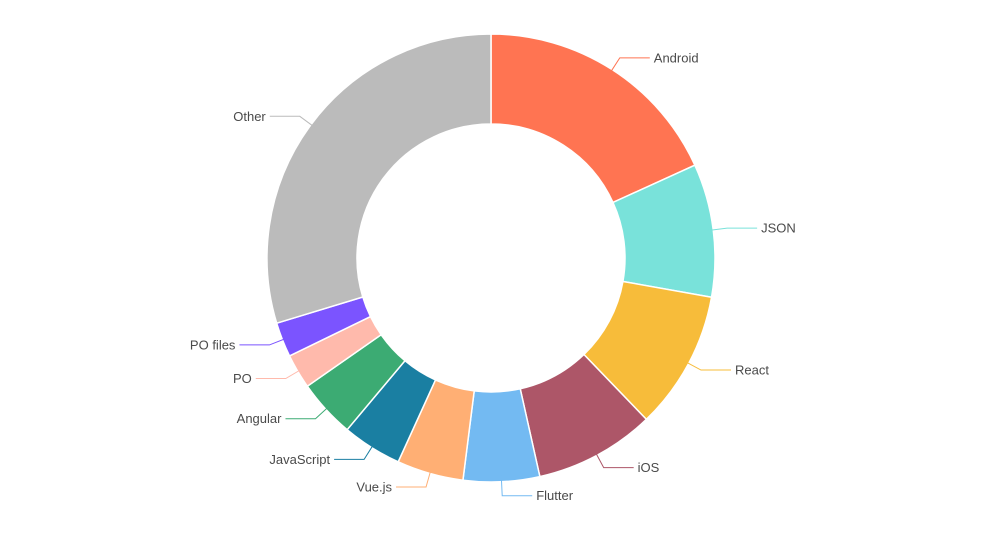 This screenshot has width=982, height=538. Describe the element at coordinates (249, 116) in the screenshot. I see `slice-label-other: Other` at that location.